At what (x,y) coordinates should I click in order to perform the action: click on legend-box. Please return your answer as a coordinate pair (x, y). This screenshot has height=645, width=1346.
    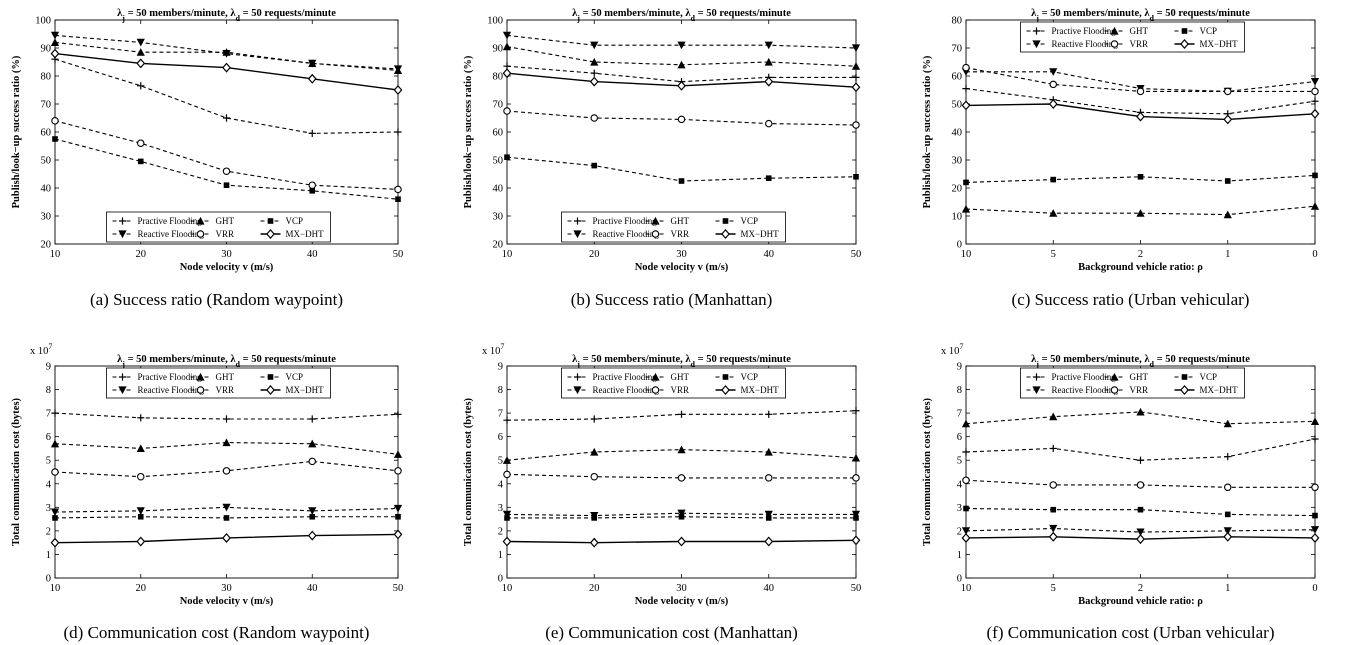
    Looking at the image, I should click on (218, 227).